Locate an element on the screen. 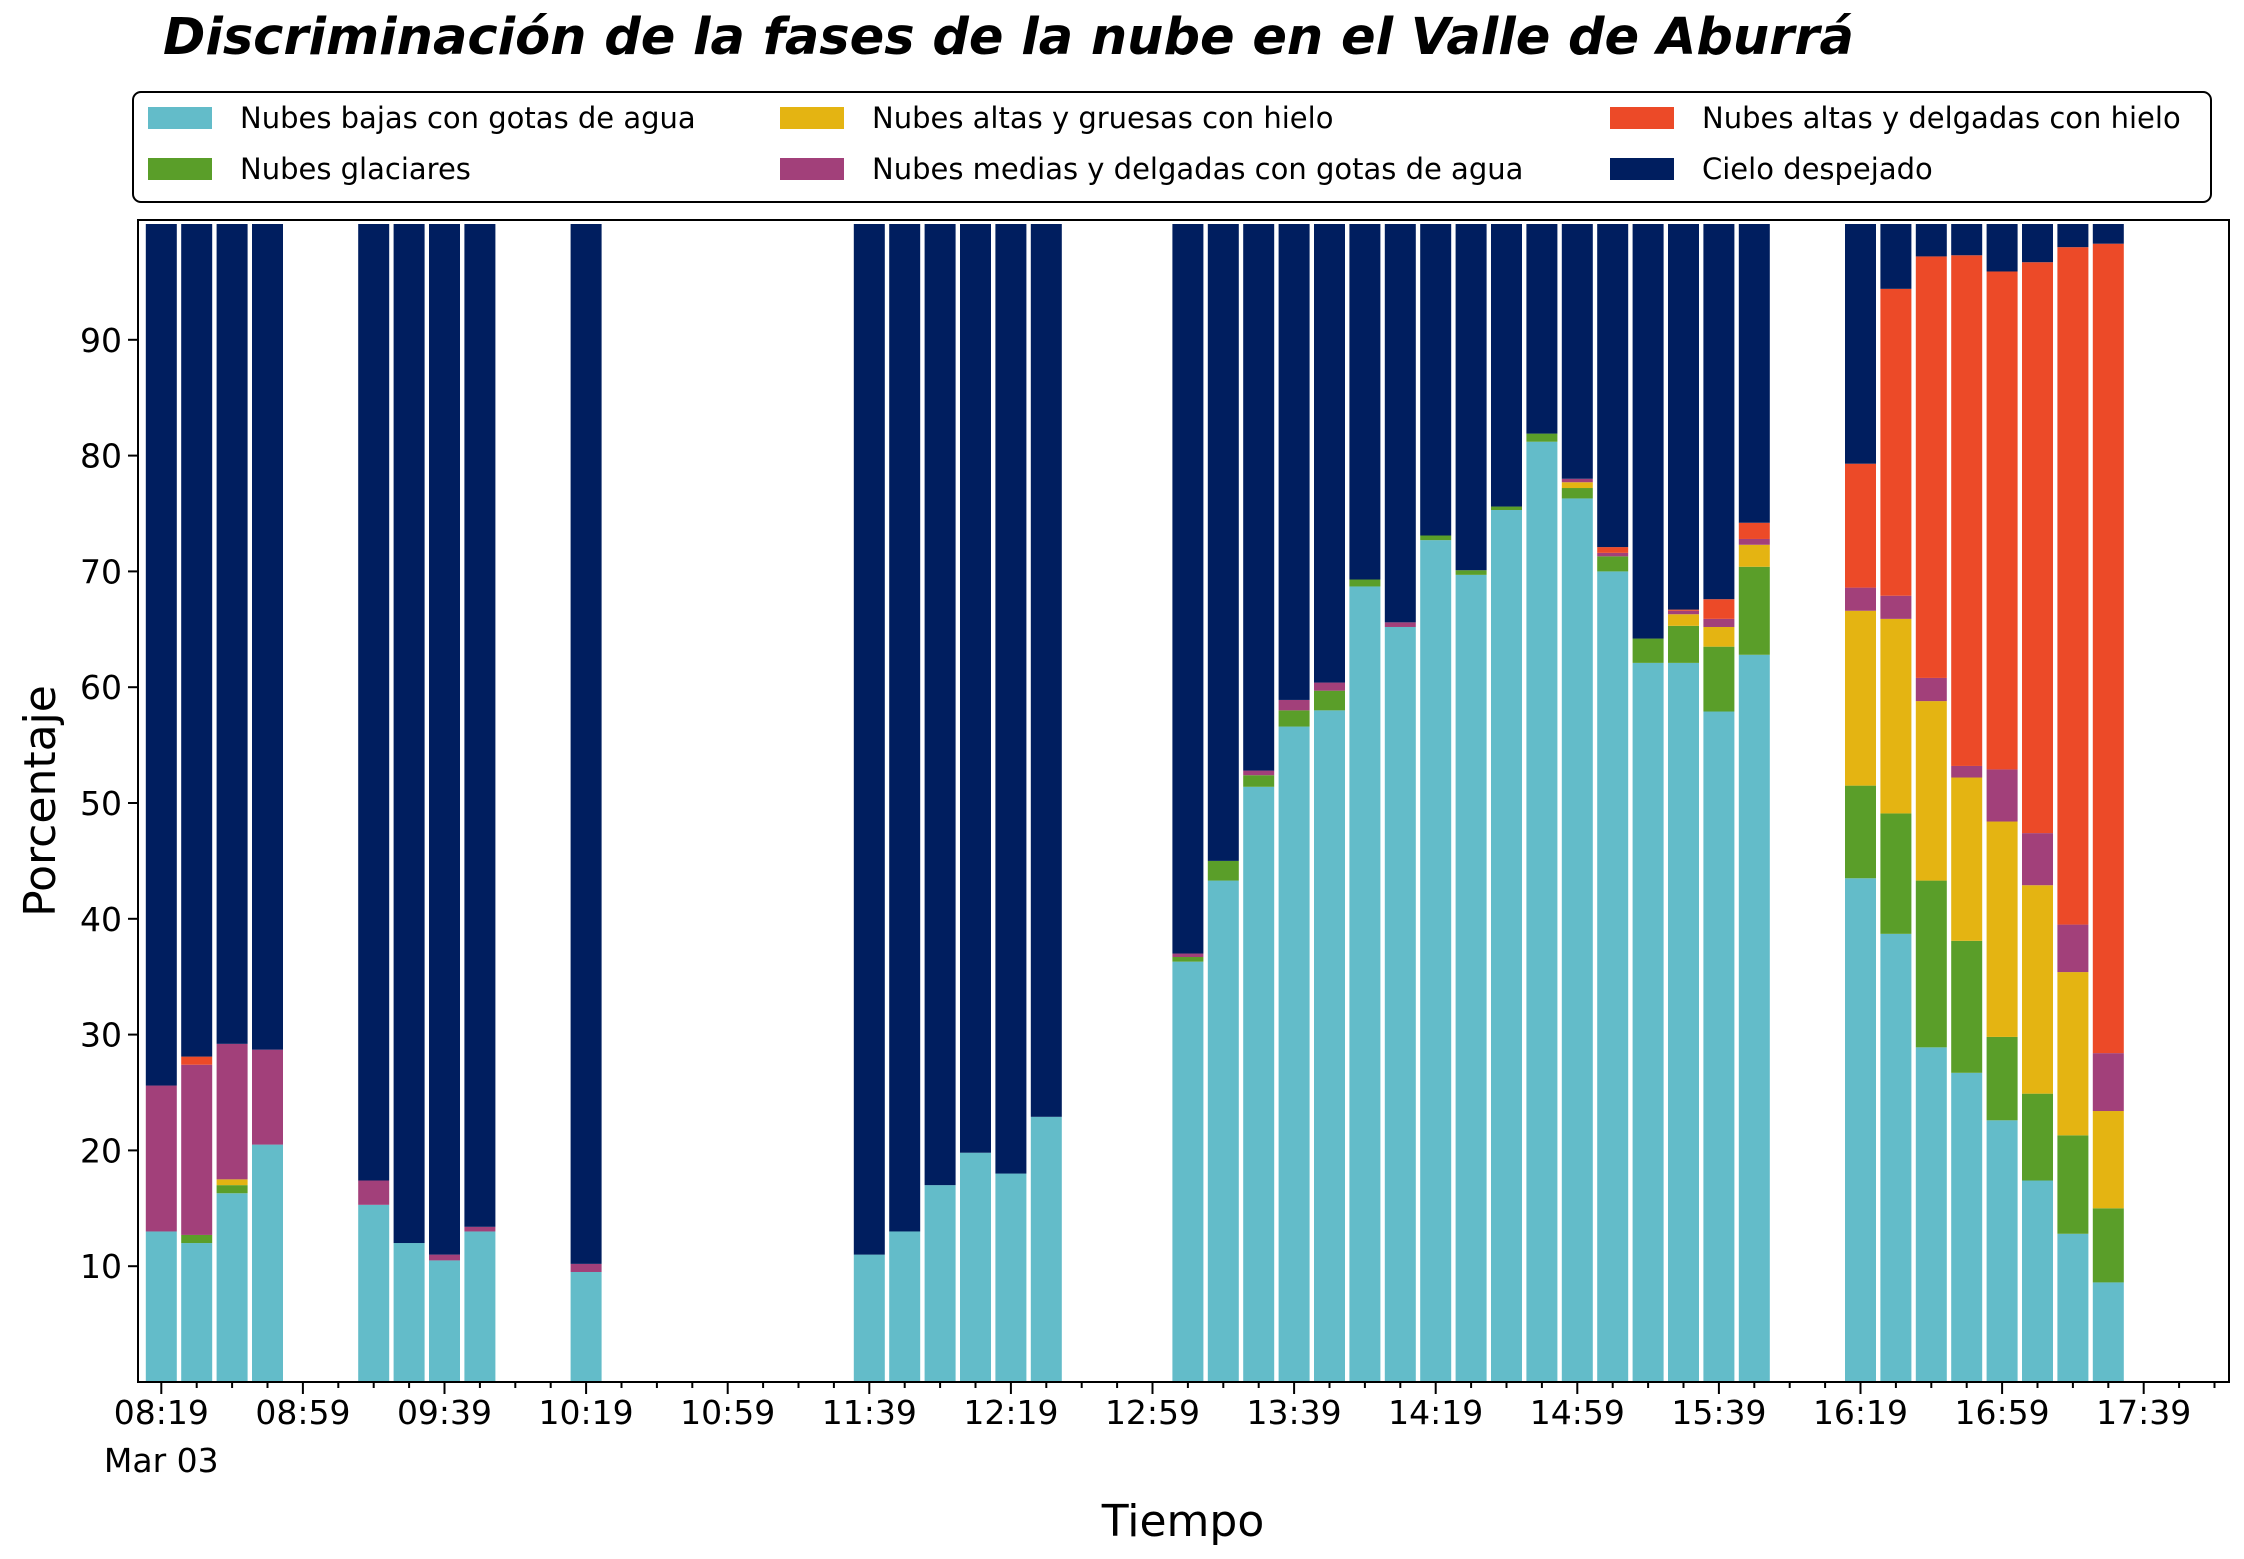 This screenshot has width=2244, height=1559. legend-item: Cielo despejado is located at coordinates (1771, 169).